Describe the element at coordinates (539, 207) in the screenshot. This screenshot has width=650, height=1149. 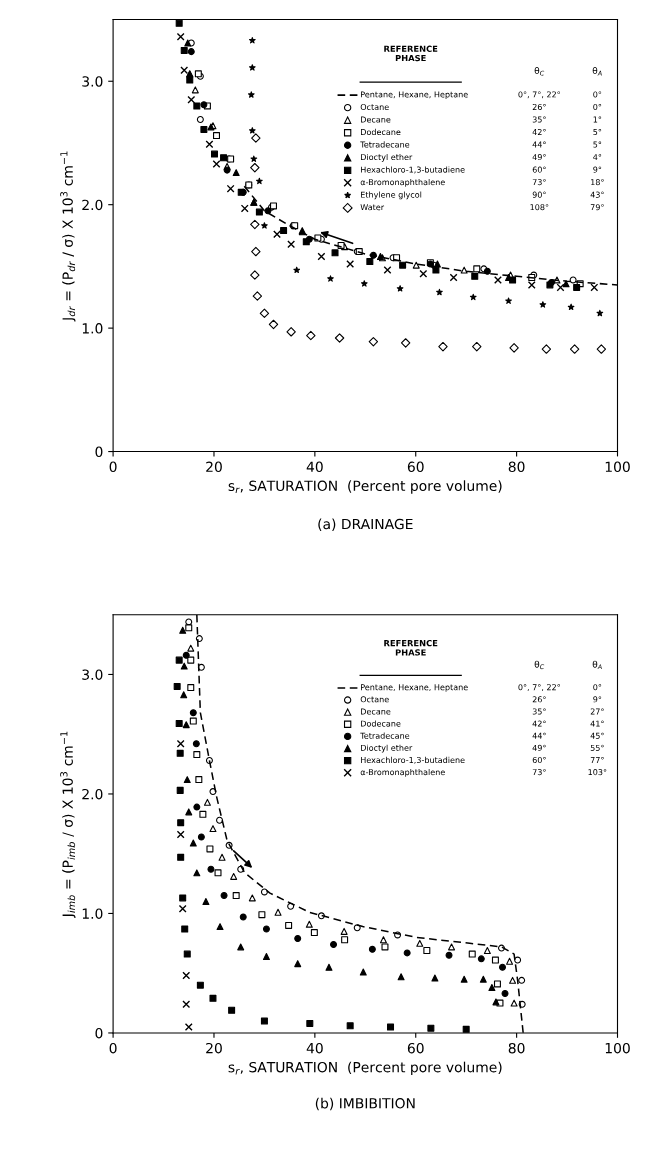
I see `annotation: 108°` at that location.